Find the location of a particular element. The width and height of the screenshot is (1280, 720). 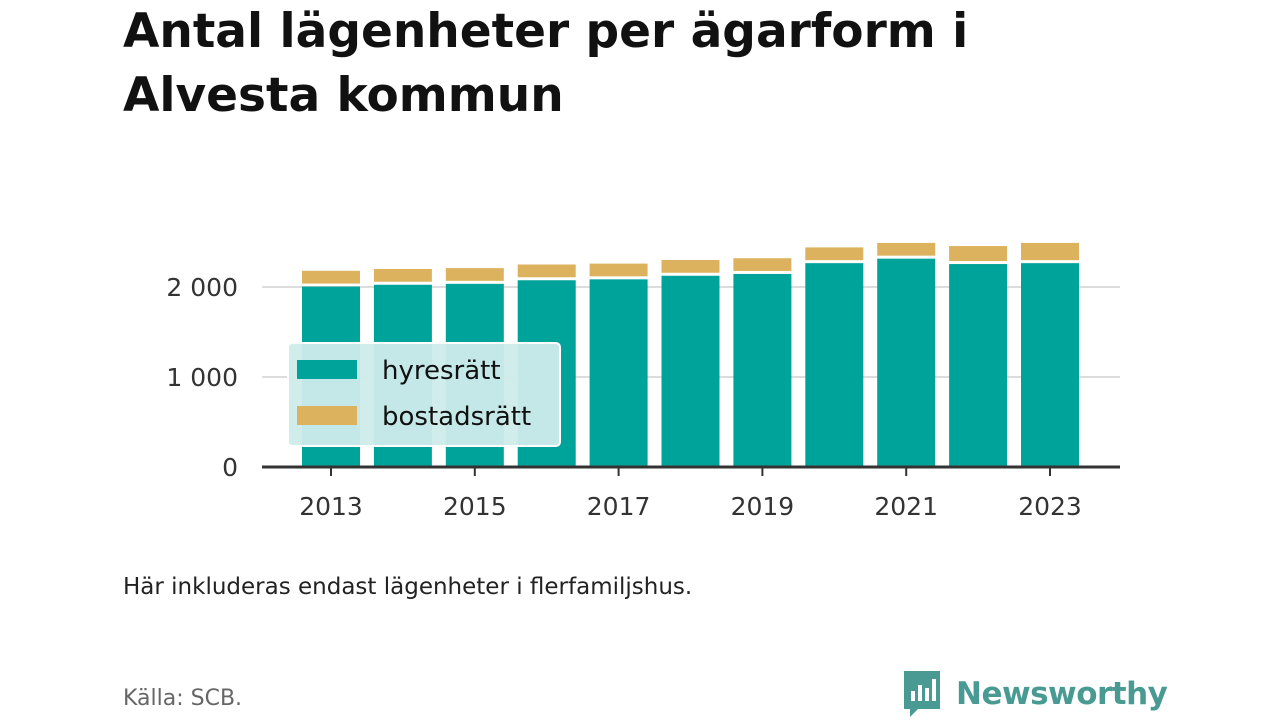

x-tick-label: 2023 is located at coordinates (1050, 506).